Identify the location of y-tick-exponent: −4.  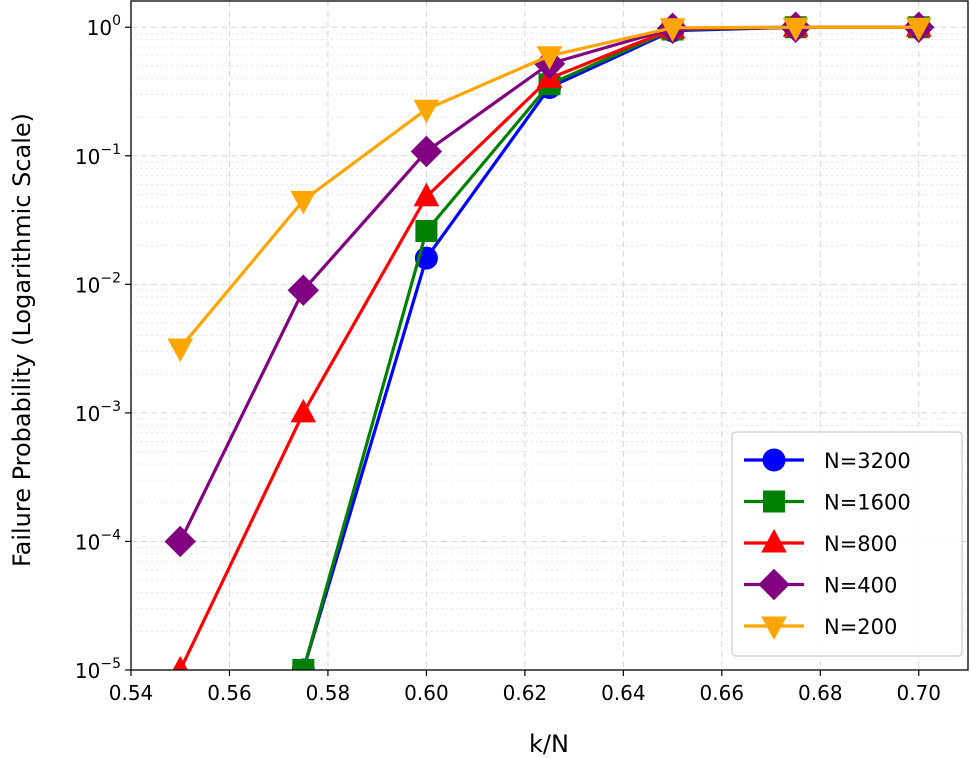
(110, 535).